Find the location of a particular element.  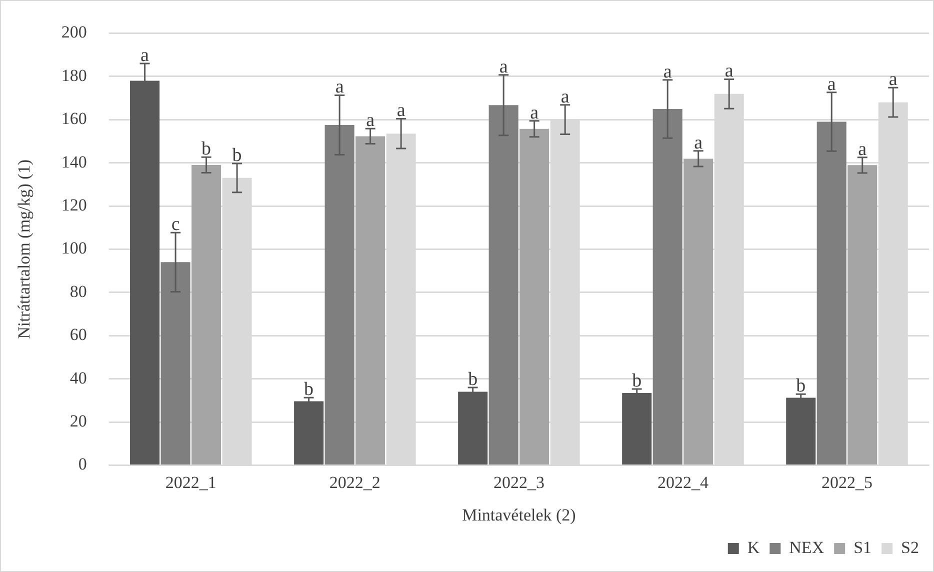

x-axis-title: Mintavételek (2) is located at coordinates (519, 514).